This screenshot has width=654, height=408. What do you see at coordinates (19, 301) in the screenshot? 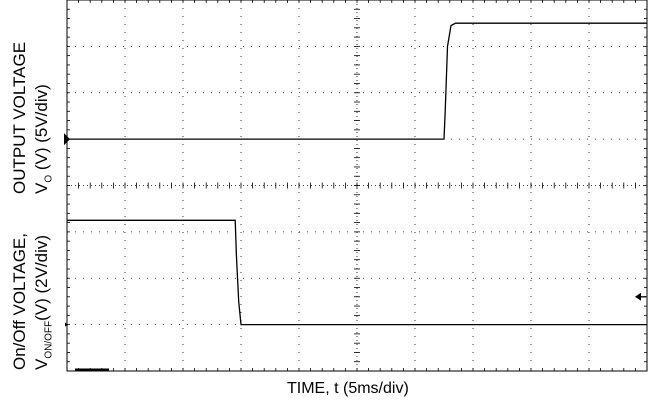
I see `bottom-ylabel-line1: On/Off VOLTAGE,` at bounding box center [19, 301].